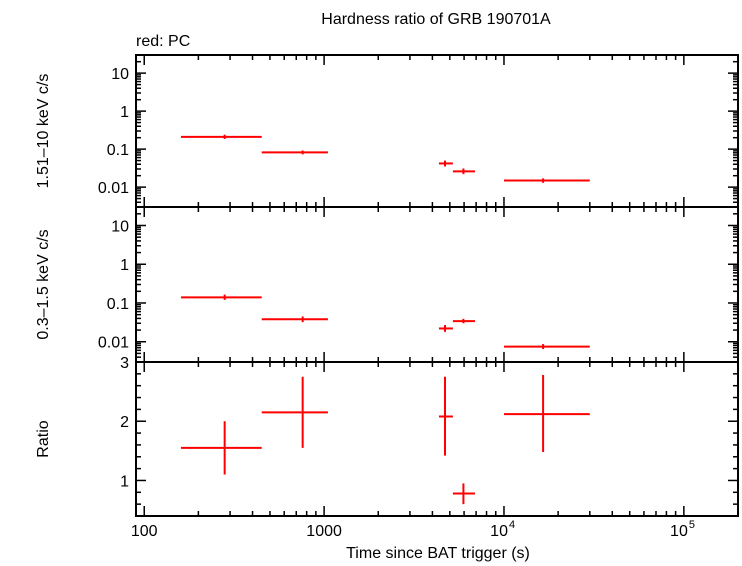 The image size is (742, 566). I want to click on y-axis-label: Ratio, so click(43, 438).